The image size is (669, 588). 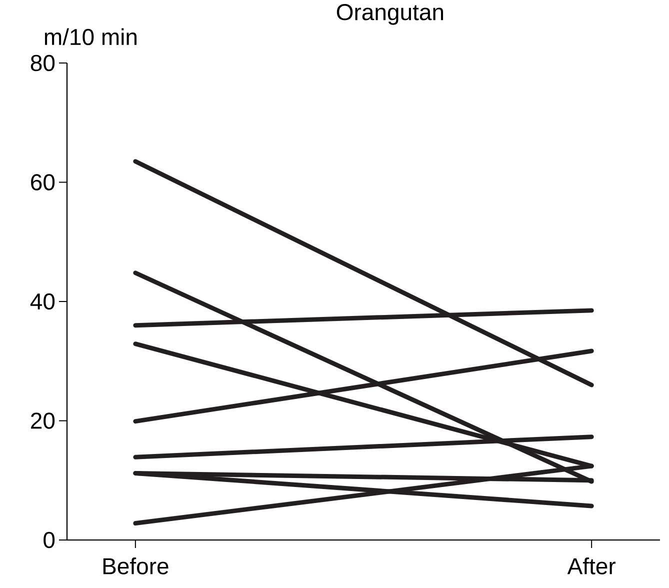 I want to click on y-tick-label: 60, so click(x=43, y=182).